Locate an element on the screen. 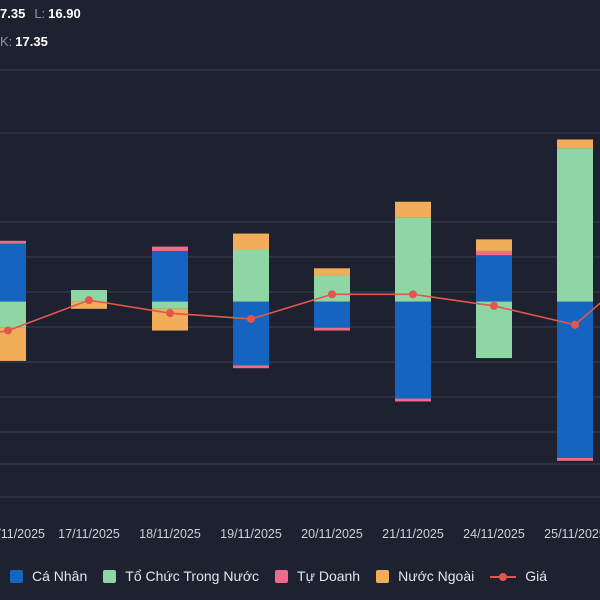 Image resolution: width=600 pixels, height=600 pixels. ohlc-row-2: K: 17.35 is located at coordinates (24, 41).